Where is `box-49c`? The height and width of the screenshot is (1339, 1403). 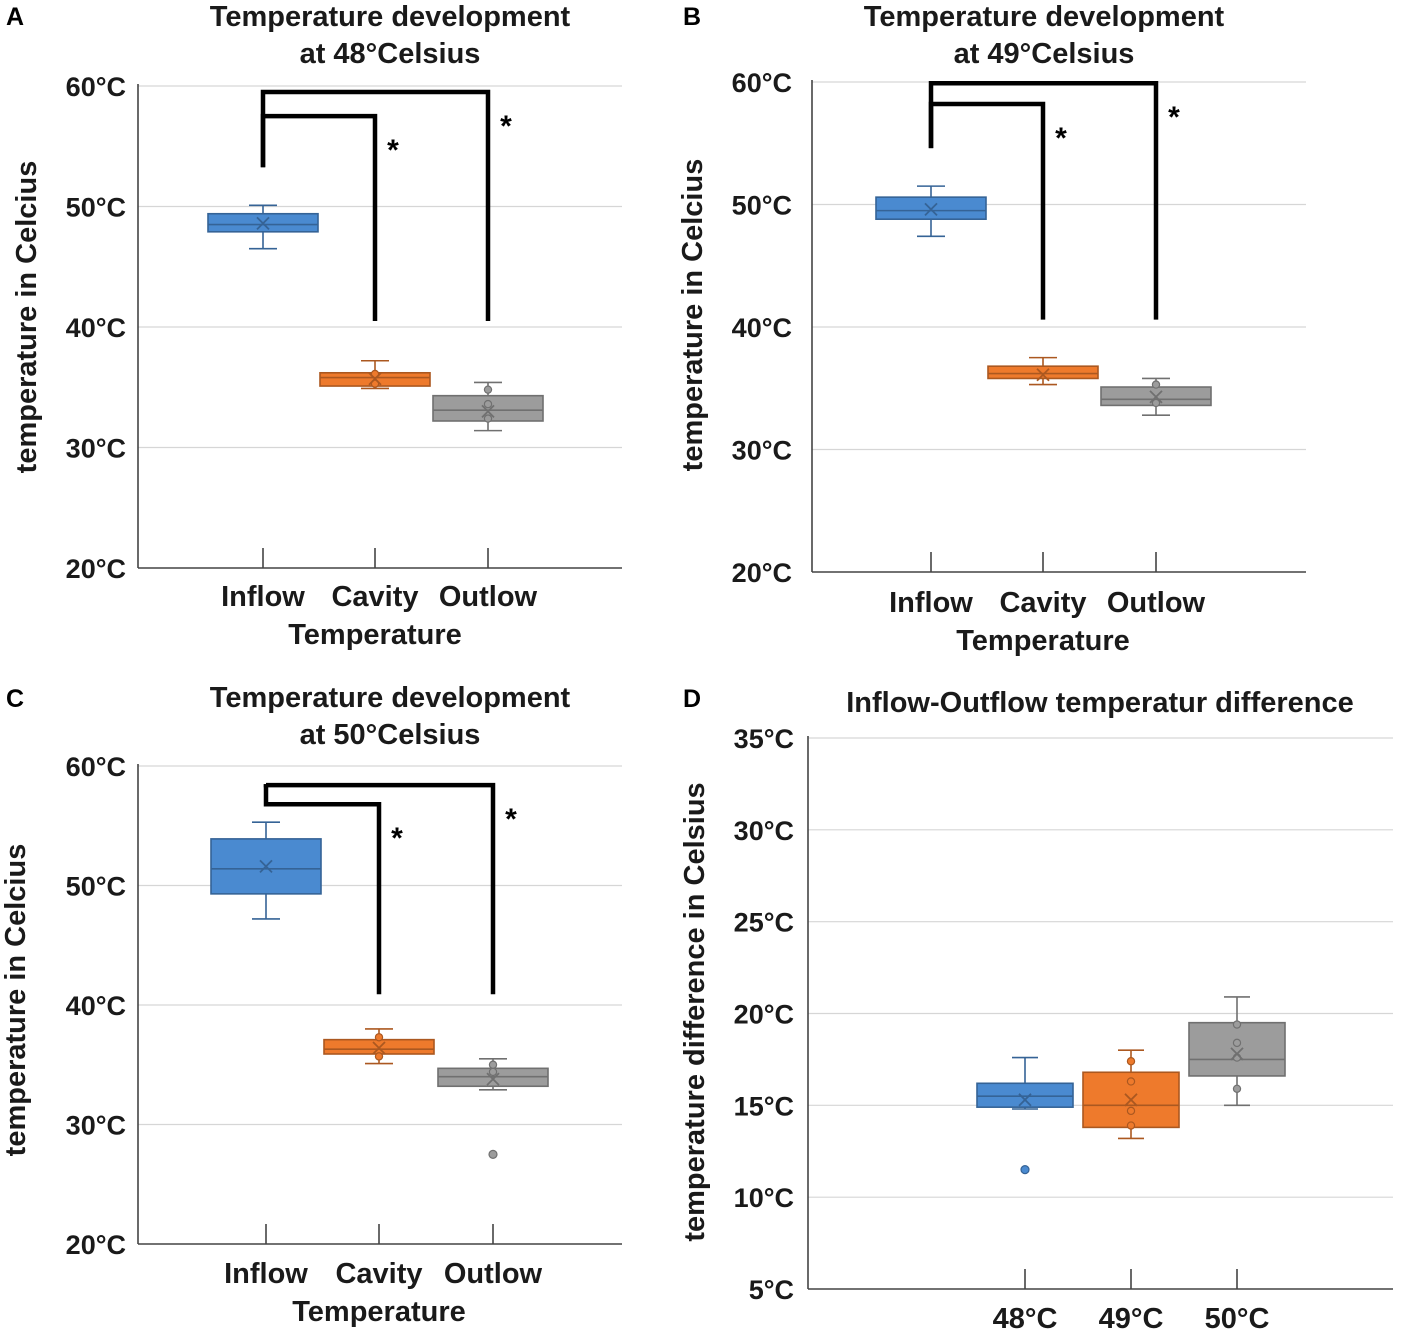
box-49c is located at coordinates (1131, 1094).